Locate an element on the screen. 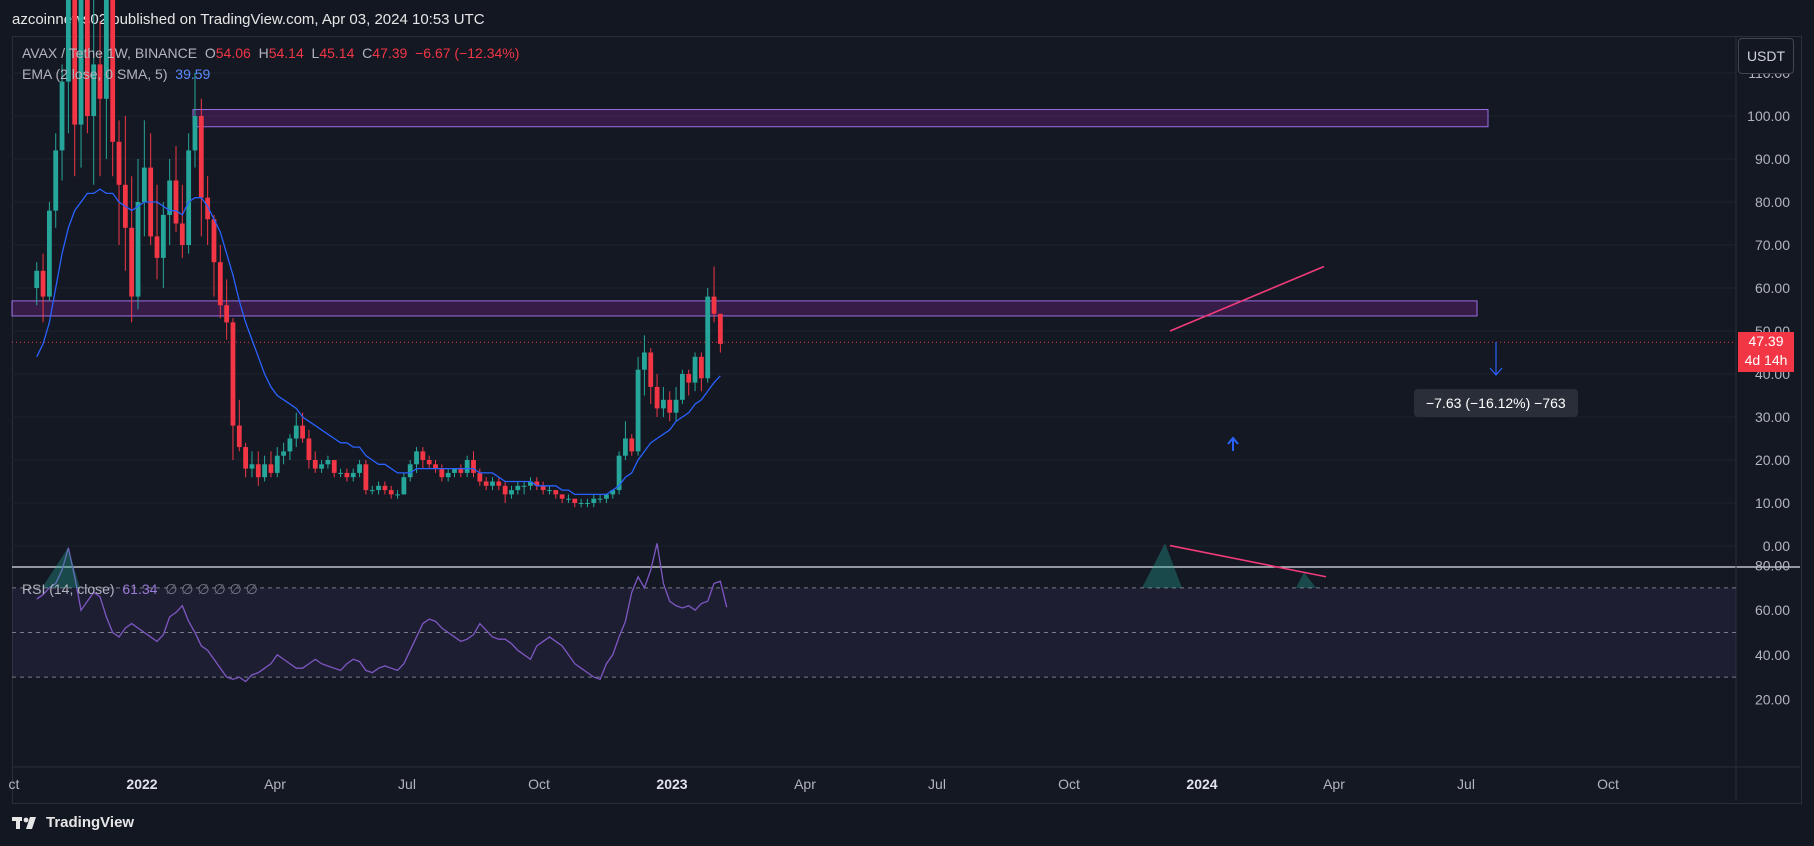 The image size is (1814, 846). rsi-overbought-fill is located at coordinates (1306, 580).